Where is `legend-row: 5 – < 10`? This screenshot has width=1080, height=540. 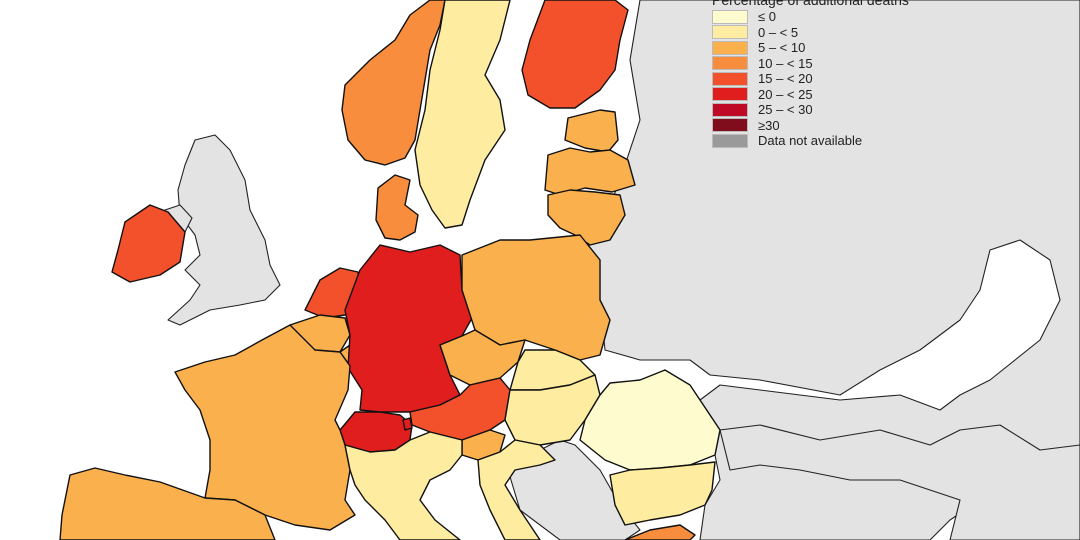 legend-row: 5 – < 10 is located at coordinates (862, 48).